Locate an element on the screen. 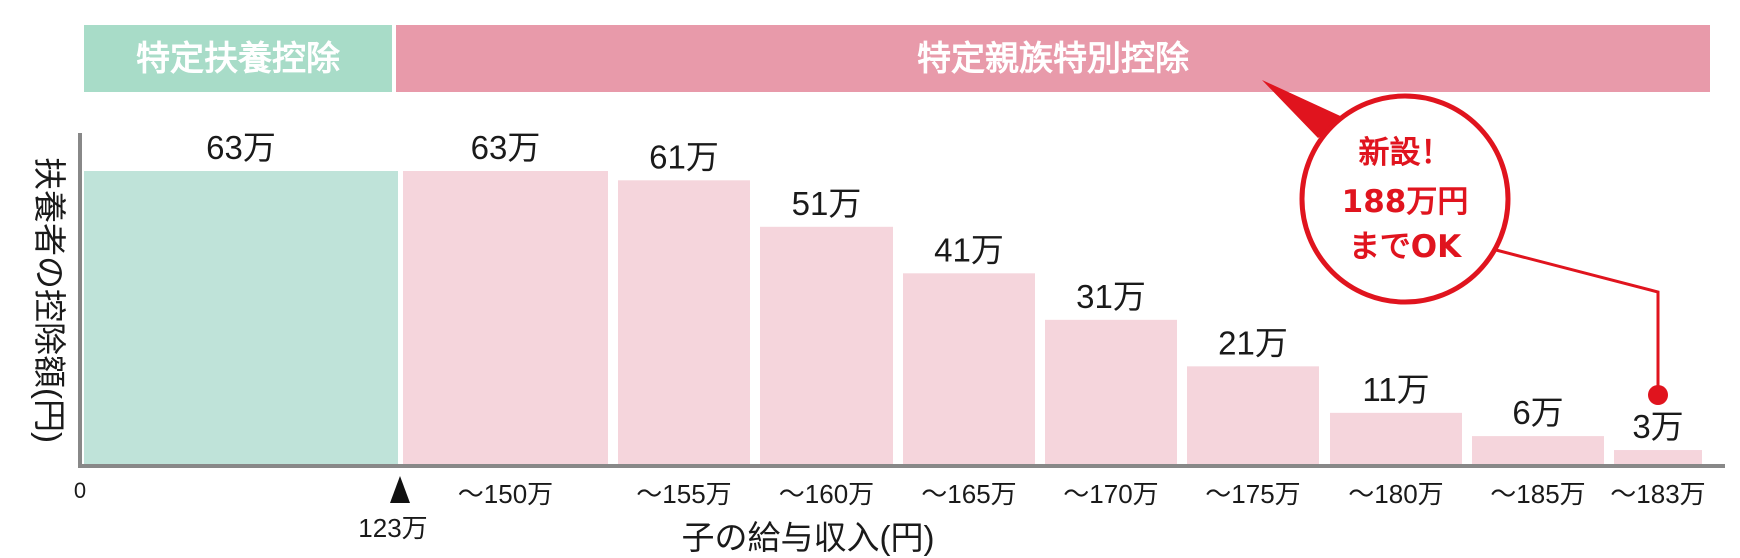 The width and height of the screenshot is (1740, 558). header-specific-relative-label: 特定親族特別控除 is located at coordinates (1053, 59).